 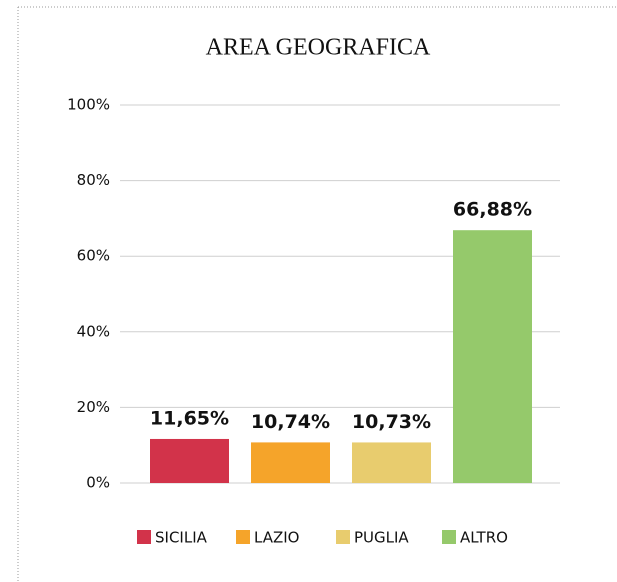 What do you see at coordinates (391, 422) in the screenshot?
I see `value-label: 10,73%` at bounding box center [391, 422].